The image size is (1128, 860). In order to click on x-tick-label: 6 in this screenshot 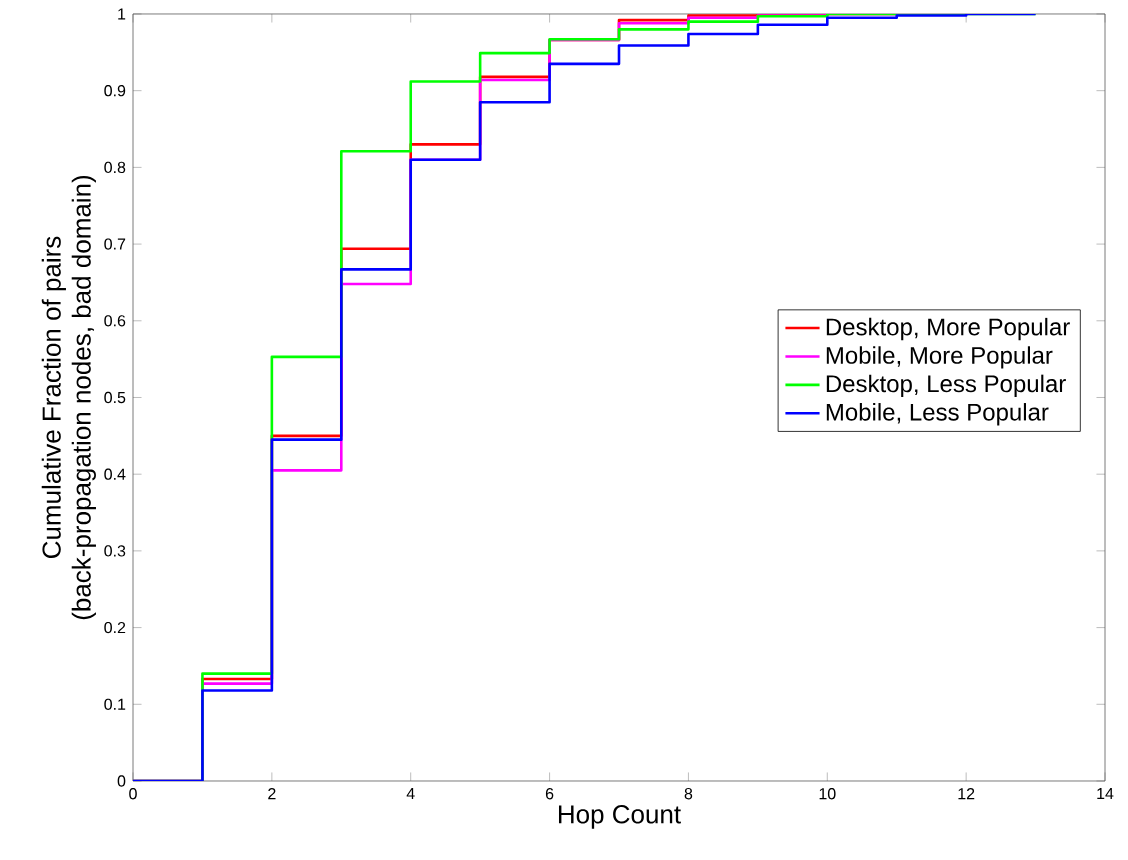, I will do `click(549, 794)`.